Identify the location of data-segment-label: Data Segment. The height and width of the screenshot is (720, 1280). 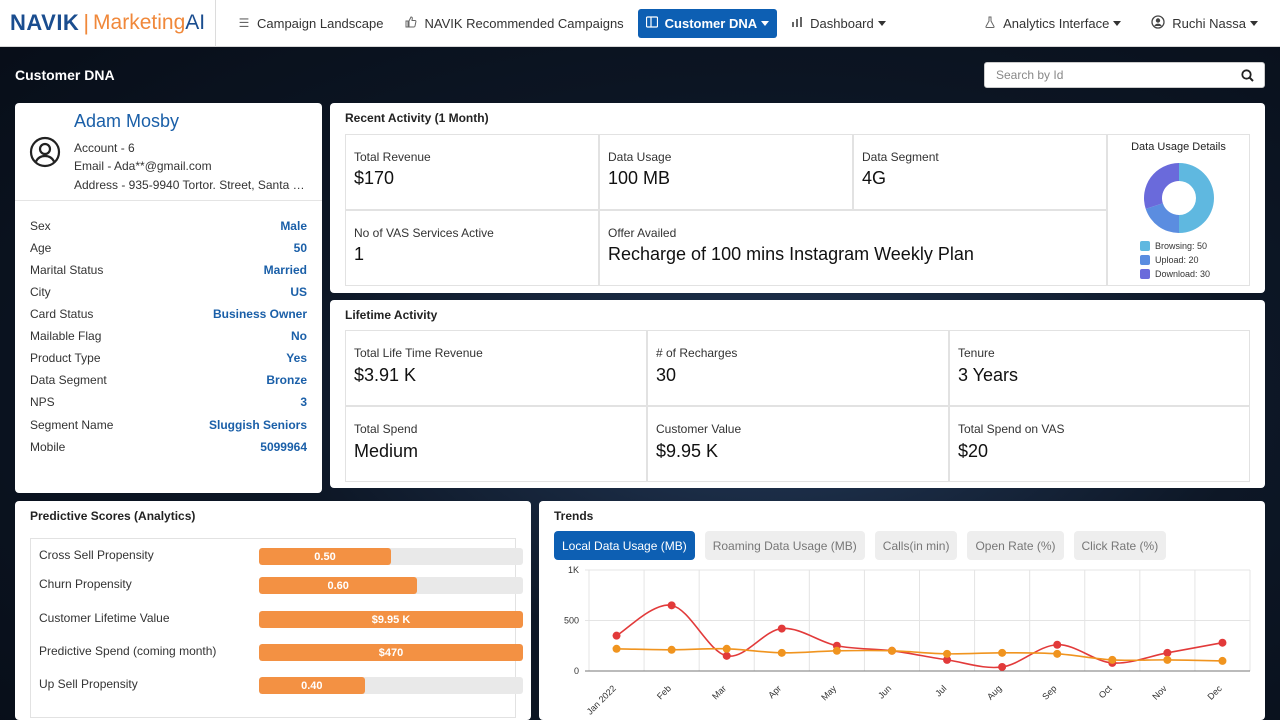
(900, 157).